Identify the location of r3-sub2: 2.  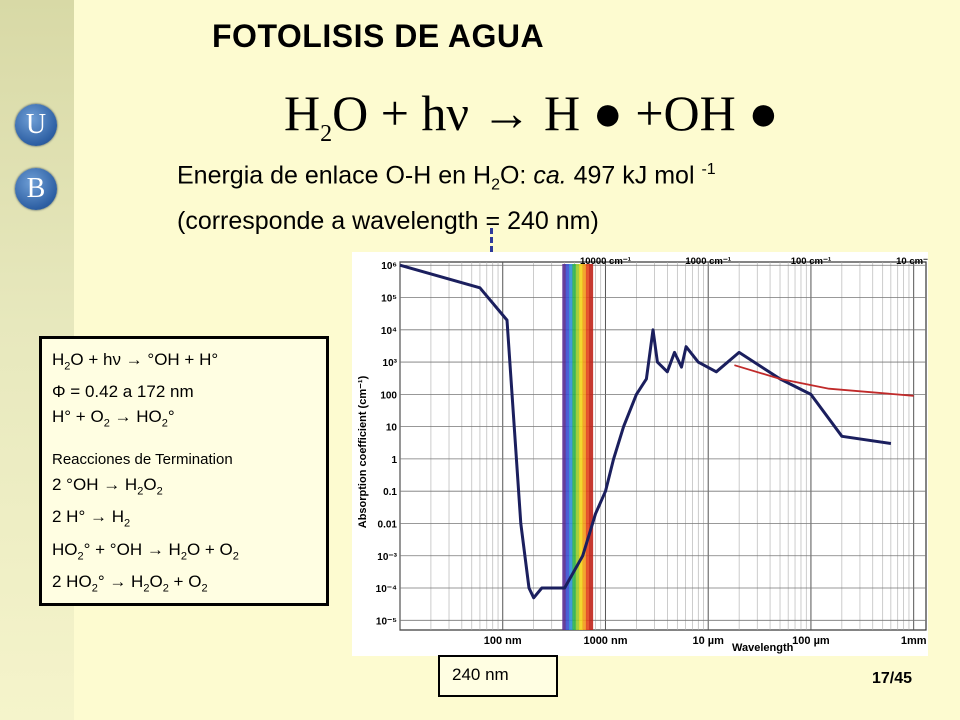
(164, 423).